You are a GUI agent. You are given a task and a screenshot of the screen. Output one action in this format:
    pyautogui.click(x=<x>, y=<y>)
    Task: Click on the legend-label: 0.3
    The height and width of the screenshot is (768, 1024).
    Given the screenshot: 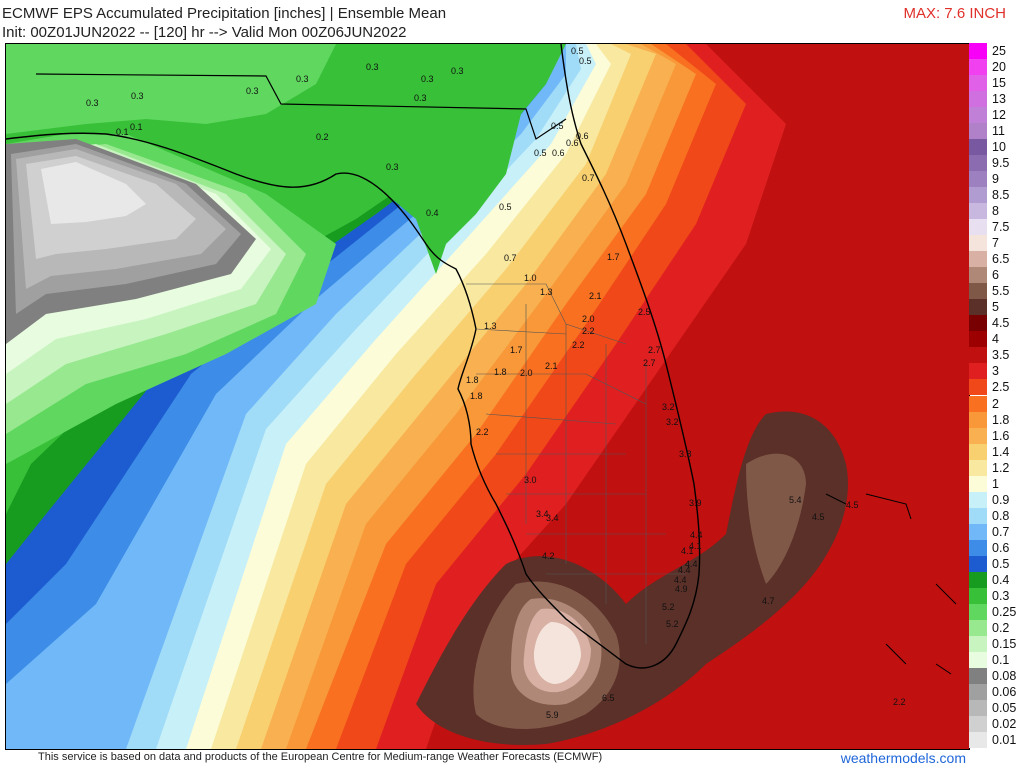 What is the action you would take?
    pyautogui.click(x=1001, y=595)
    